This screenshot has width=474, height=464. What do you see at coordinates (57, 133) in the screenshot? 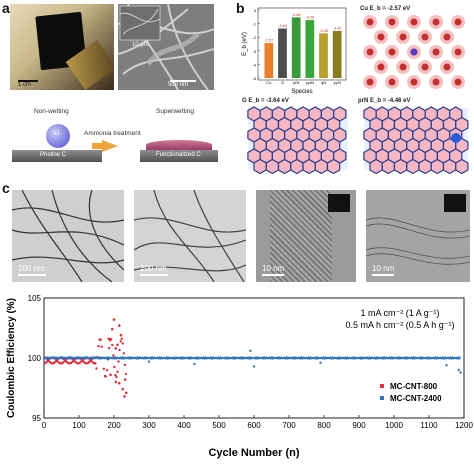
I see `li-label: Li` at bounding box center [57, 133].